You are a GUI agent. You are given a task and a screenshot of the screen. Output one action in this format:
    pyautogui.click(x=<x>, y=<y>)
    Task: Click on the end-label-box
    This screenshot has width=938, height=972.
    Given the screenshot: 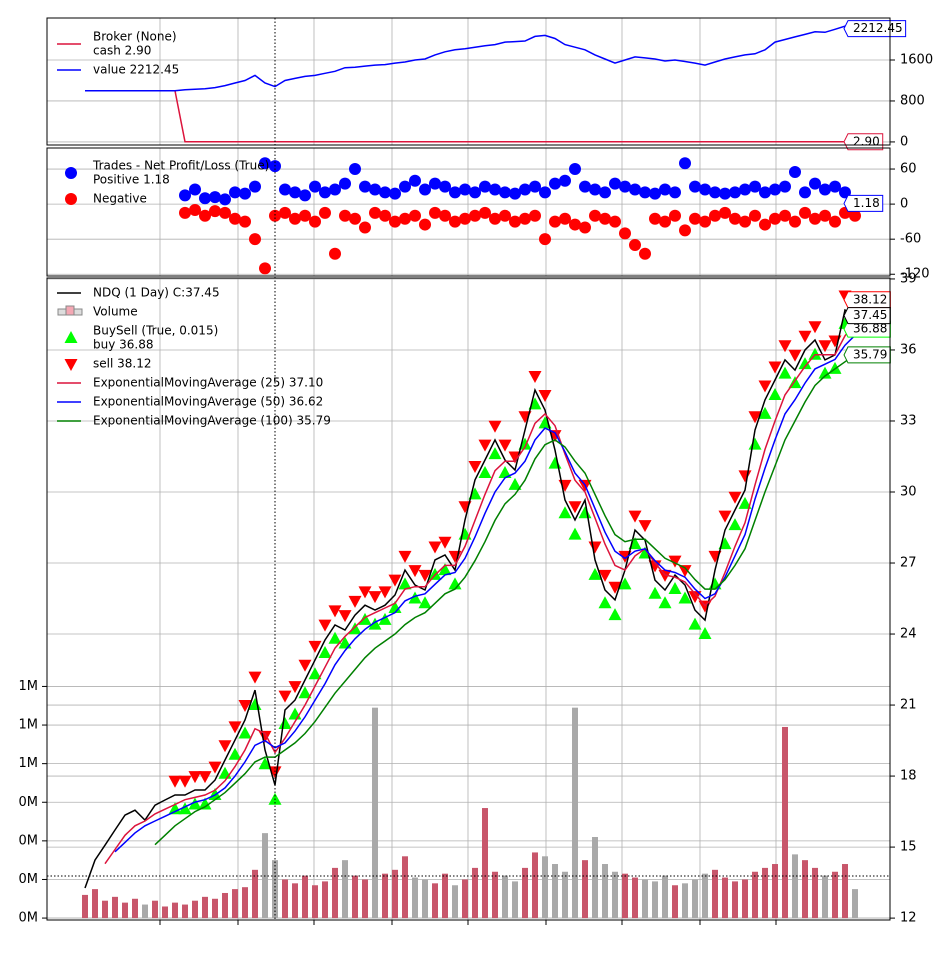 What is the action you would take?
    pyautogui.click(x=863, y=203)
    